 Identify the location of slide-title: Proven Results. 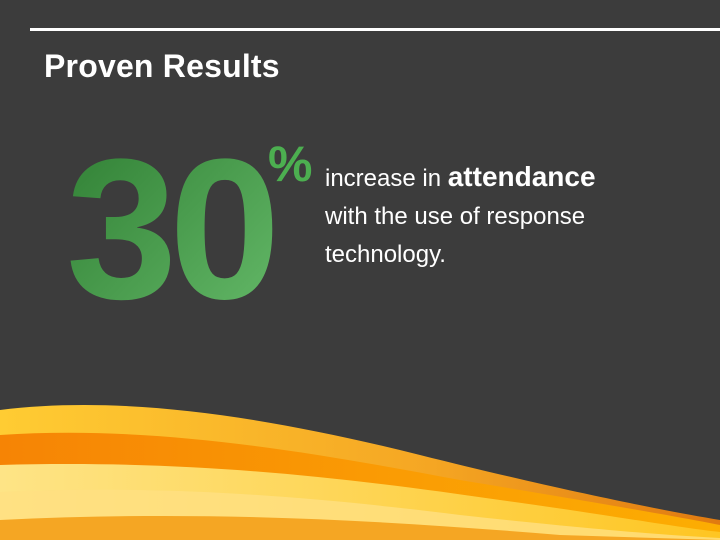
(162, 66).